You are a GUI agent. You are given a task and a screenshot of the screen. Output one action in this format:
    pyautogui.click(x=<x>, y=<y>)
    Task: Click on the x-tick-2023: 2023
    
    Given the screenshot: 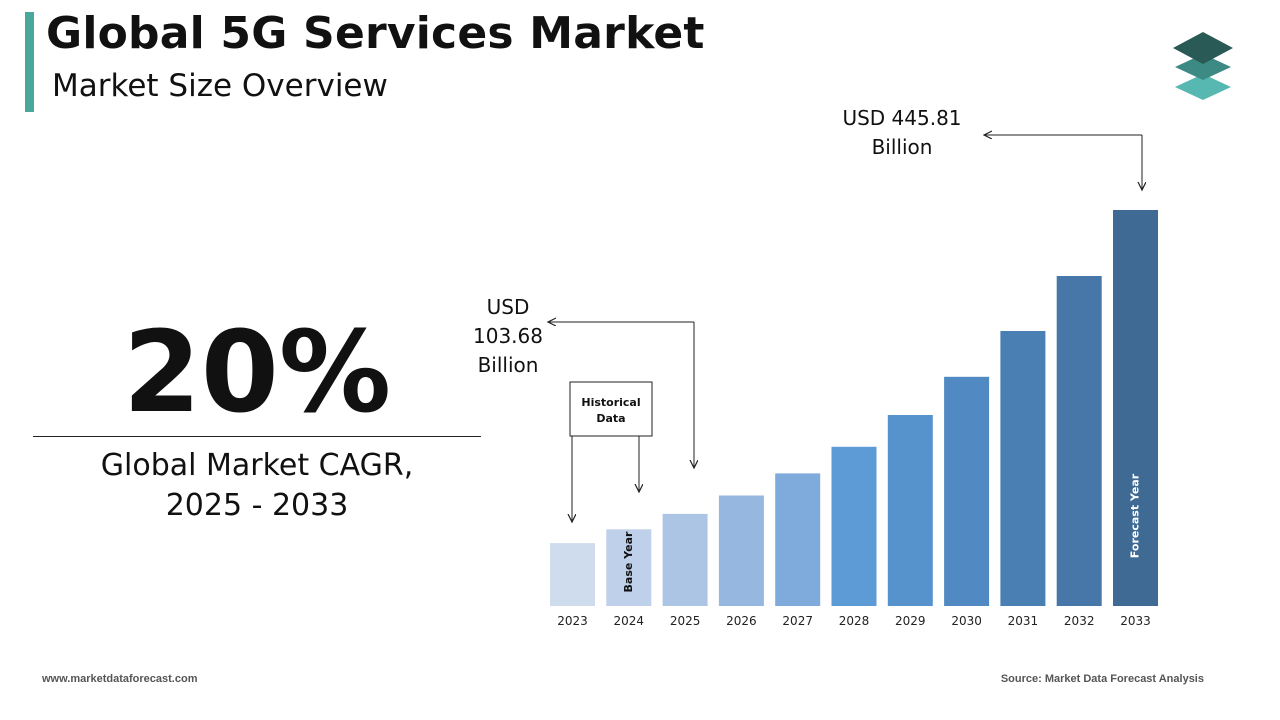 What is the action you would take?
    pyautogui.click(x=572, y=621)
    